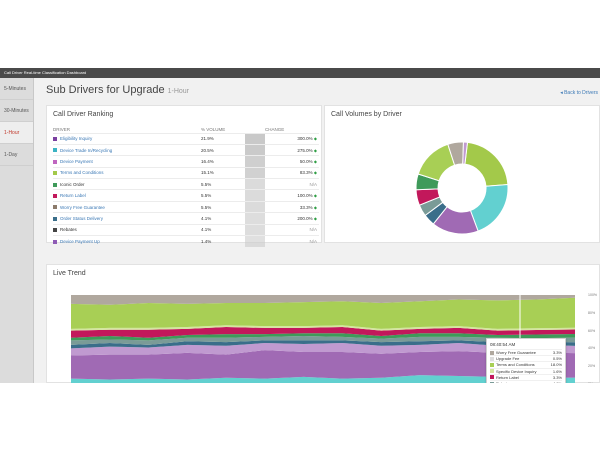 Image resolution: width=600 pixels, height=451 pixels. Describe the element at coordinates (486, 164) in the screenshot. I see `donut-slice-eligibility-inquiry` at that location.